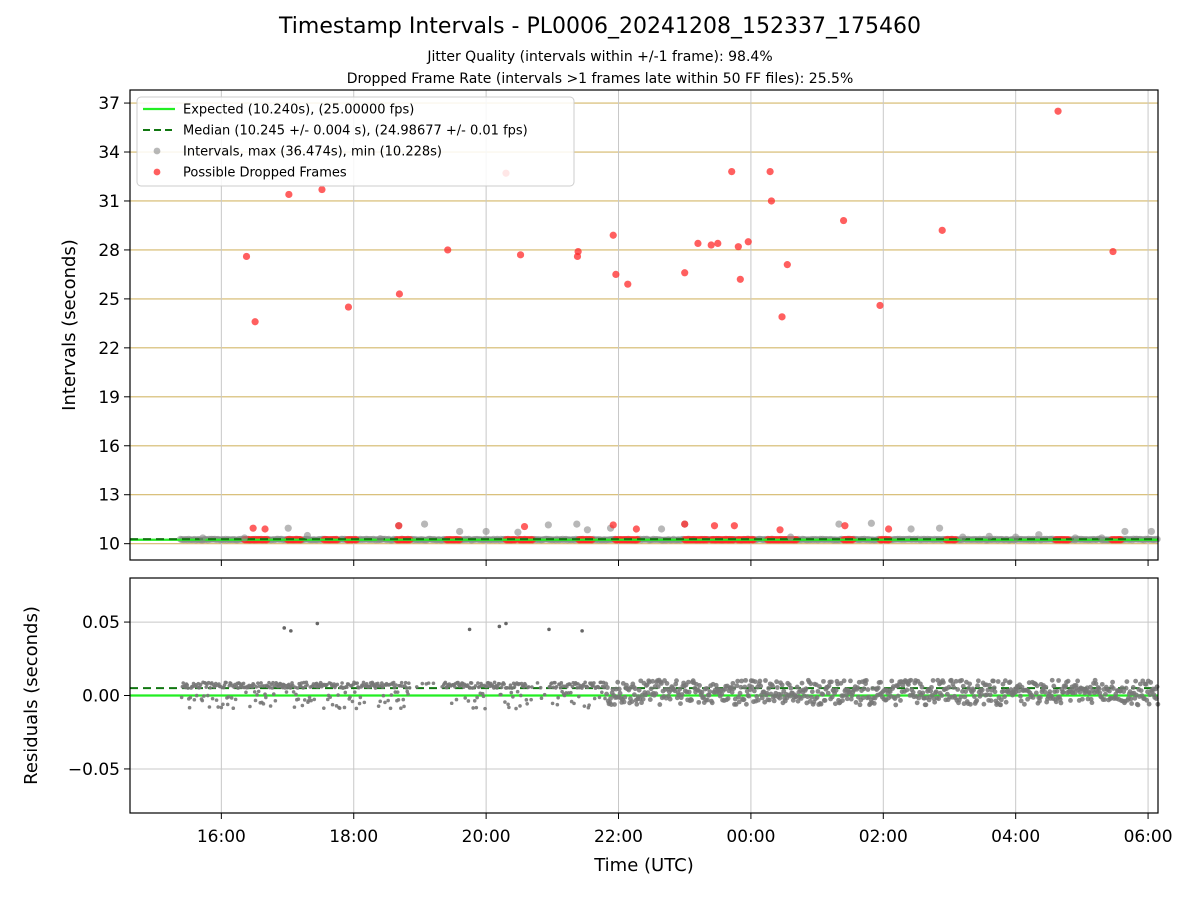 The height and width of the screenshot is (900, 1200). What do you see at coordinates (685, 830) in the screenshot?
I see `residuals-x-ticks: 16:00 18:00 20:00 22:00 00:00 02:00 04:00 06:00` at bounding box center [685, 830].